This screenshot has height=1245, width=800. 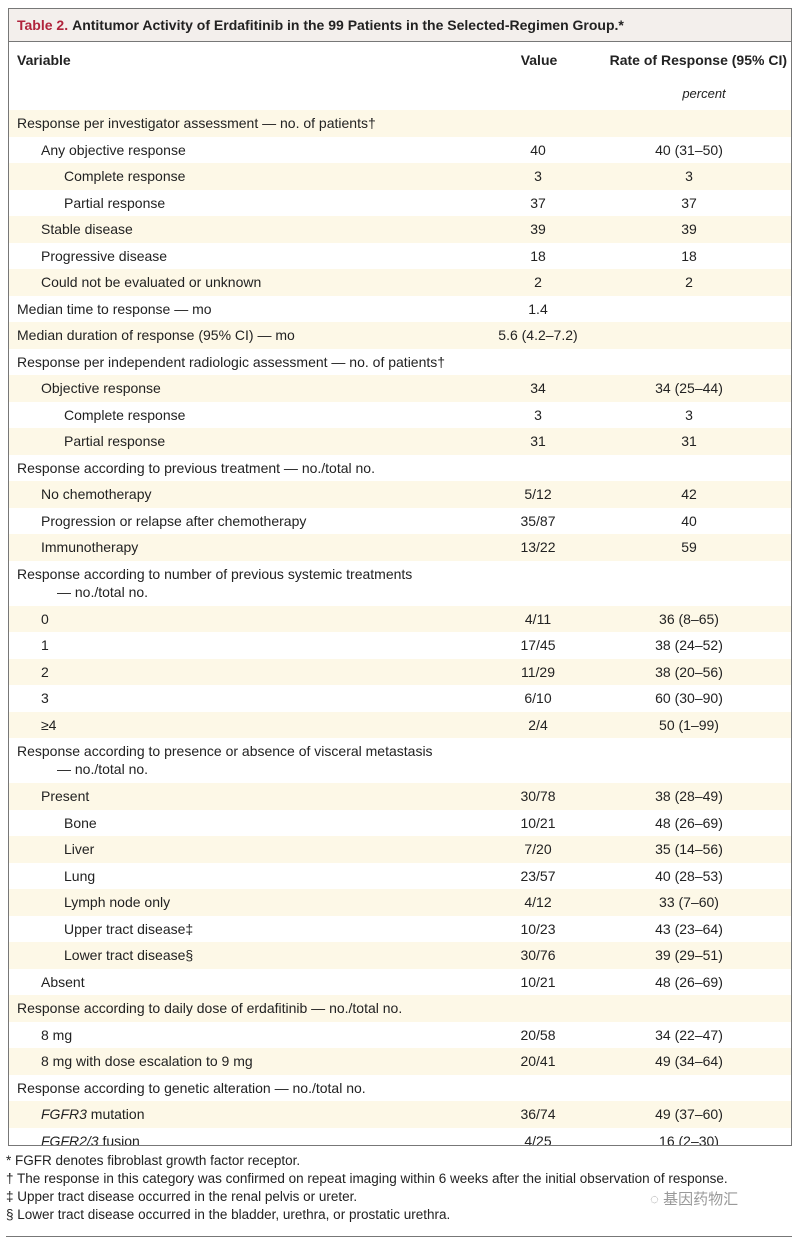 I want to click on table-row: Partial response 37 37, so click(x=400, y=203).